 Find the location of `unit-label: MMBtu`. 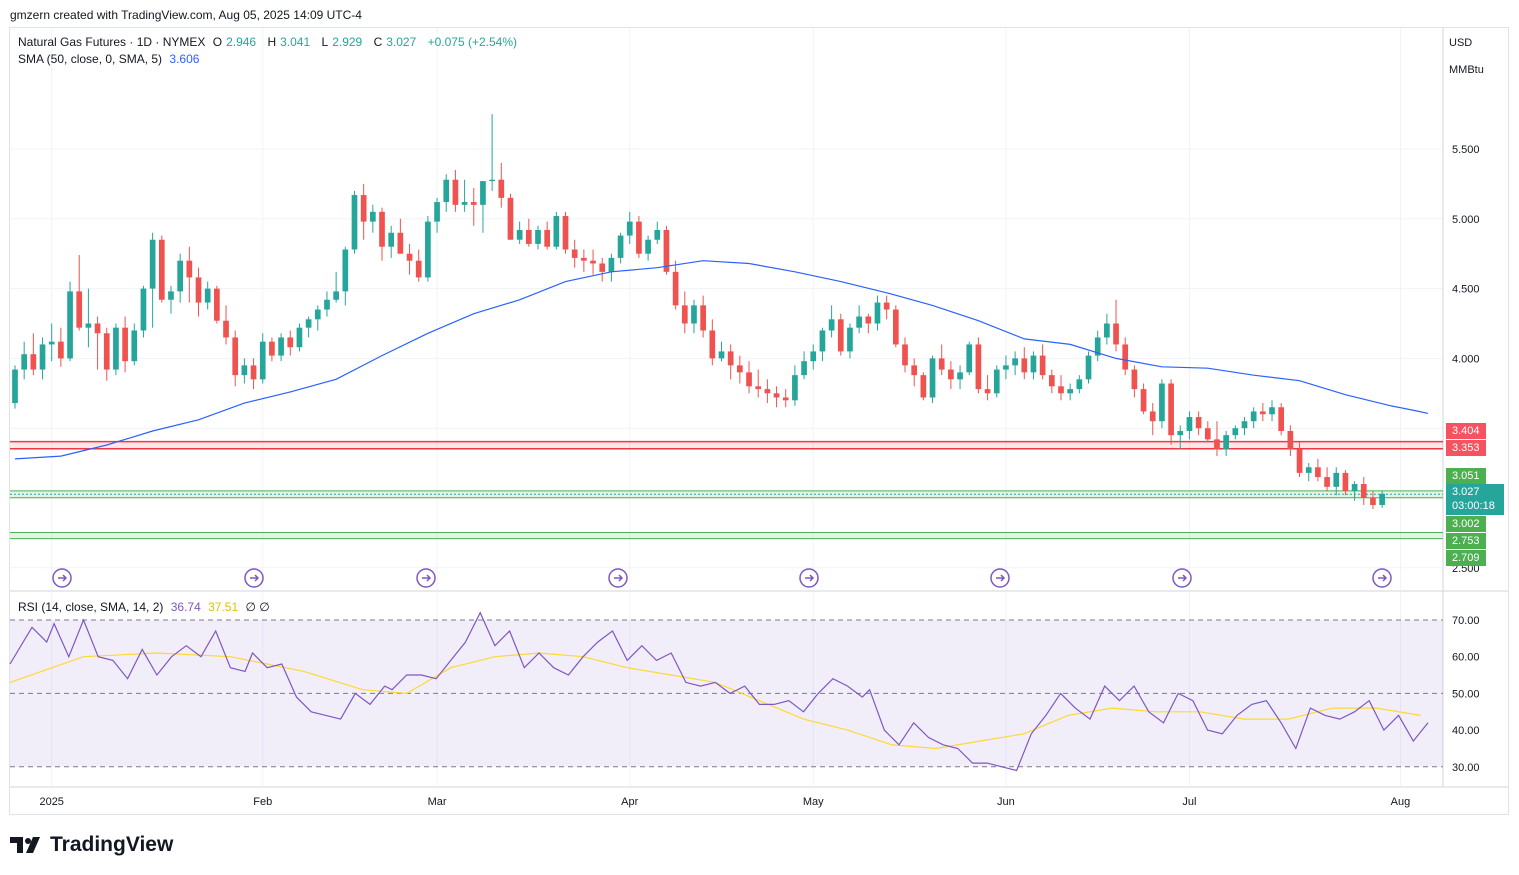

unit-label: MMBtu is located at coordinates (1466, 70).